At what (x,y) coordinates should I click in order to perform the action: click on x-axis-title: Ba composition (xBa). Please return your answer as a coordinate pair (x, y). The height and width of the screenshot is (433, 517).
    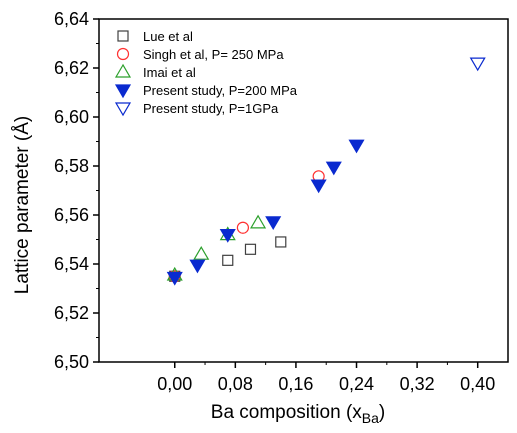
    Looking at the image, I should click on (298, 414).